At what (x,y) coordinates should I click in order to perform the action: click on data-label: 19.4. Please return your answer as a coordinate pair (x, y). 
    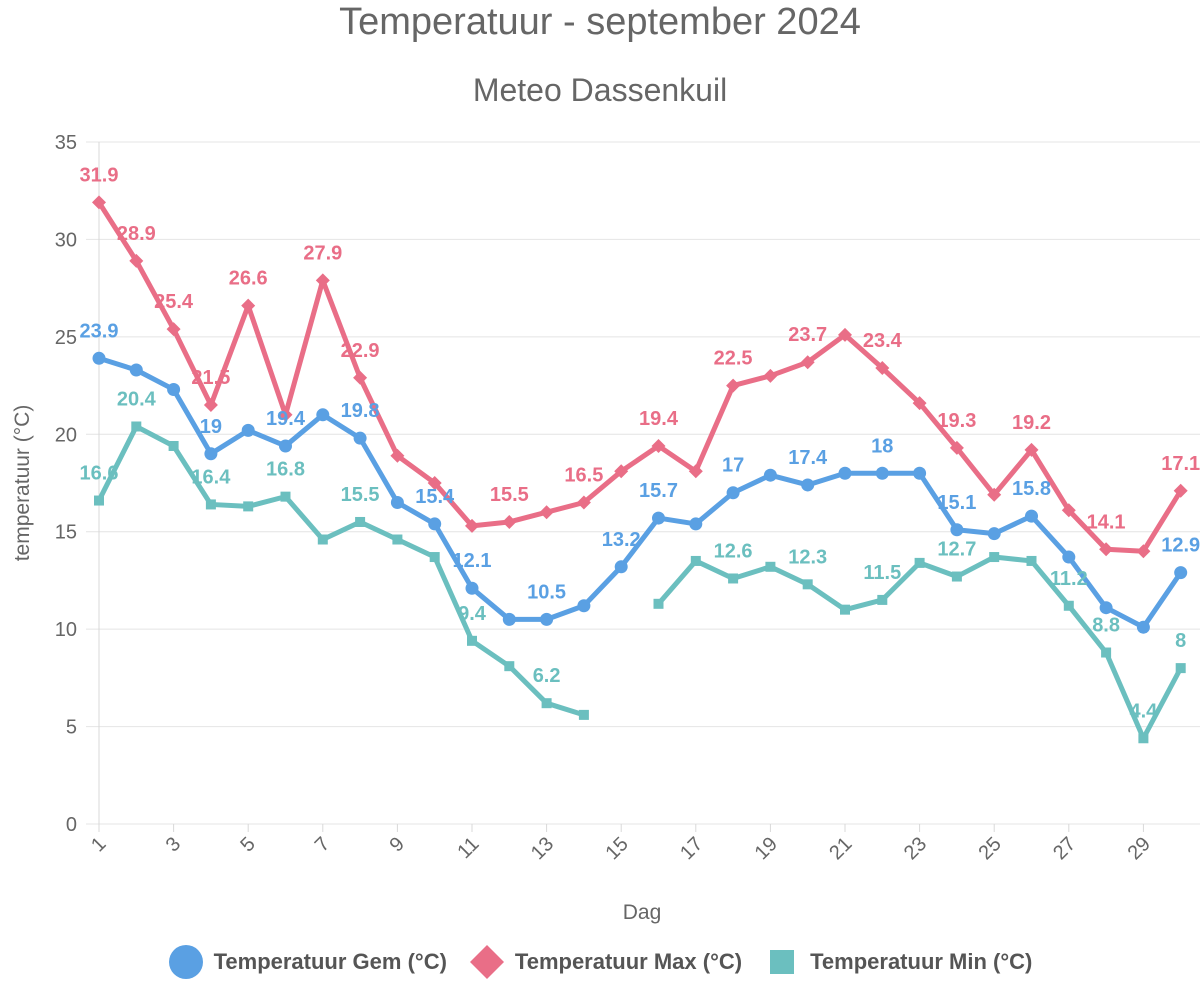
    Looking at the image, I should click on (659, 419).